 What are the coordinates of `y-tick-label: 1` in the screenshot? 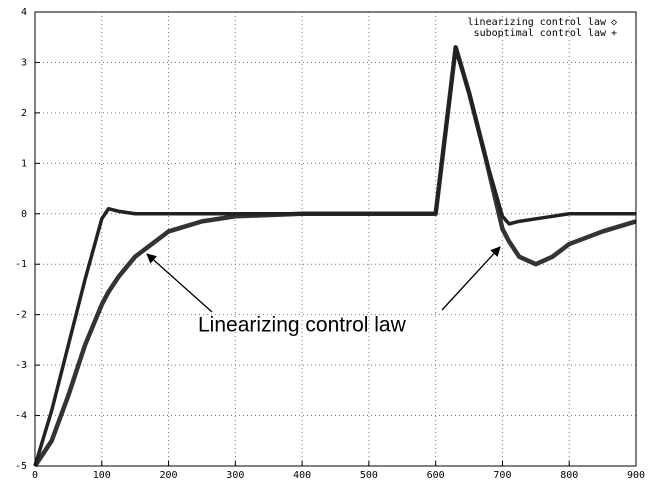 It's located at (24, 163).